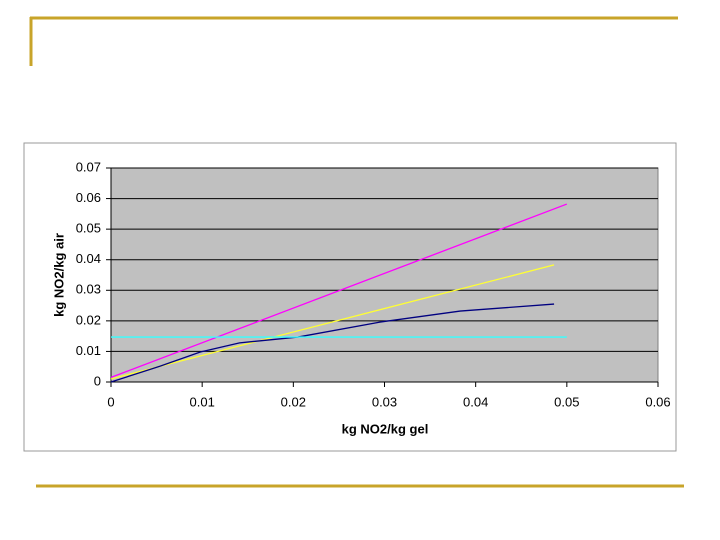 The image size is (720, 540). Describe the element at coordinates (58, 275) in the screenshot. I see `y-axis-title: kg NO2/kg air` at that location.